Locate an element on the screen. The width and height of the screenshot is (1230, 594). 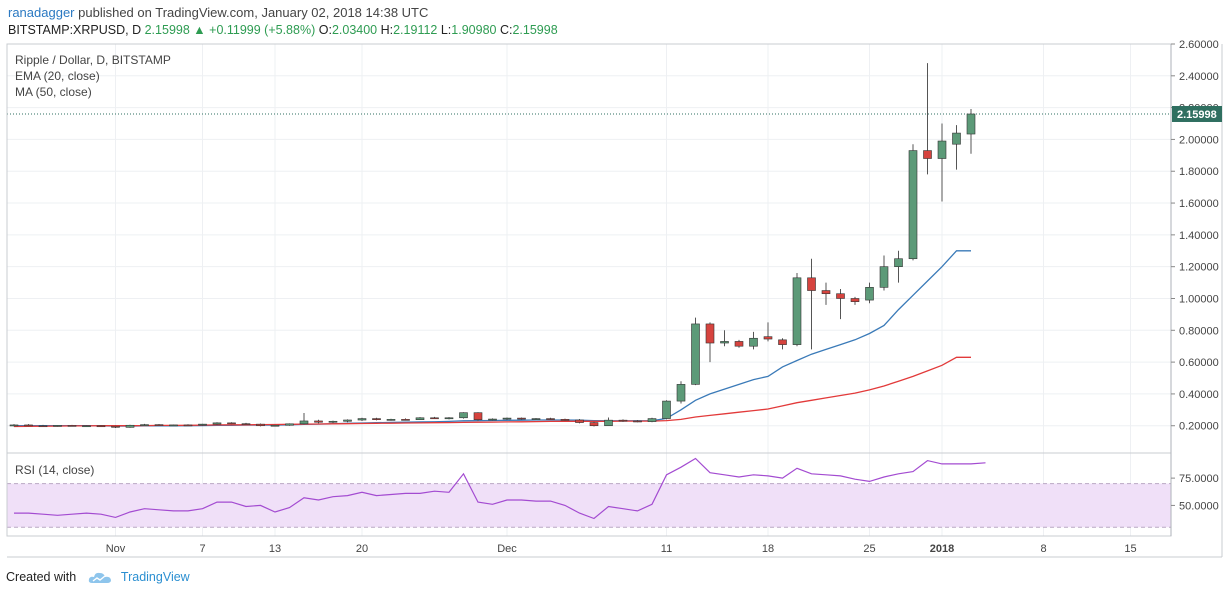
y-tick-label: 1.40000 is located at coordinates (1199, 236).